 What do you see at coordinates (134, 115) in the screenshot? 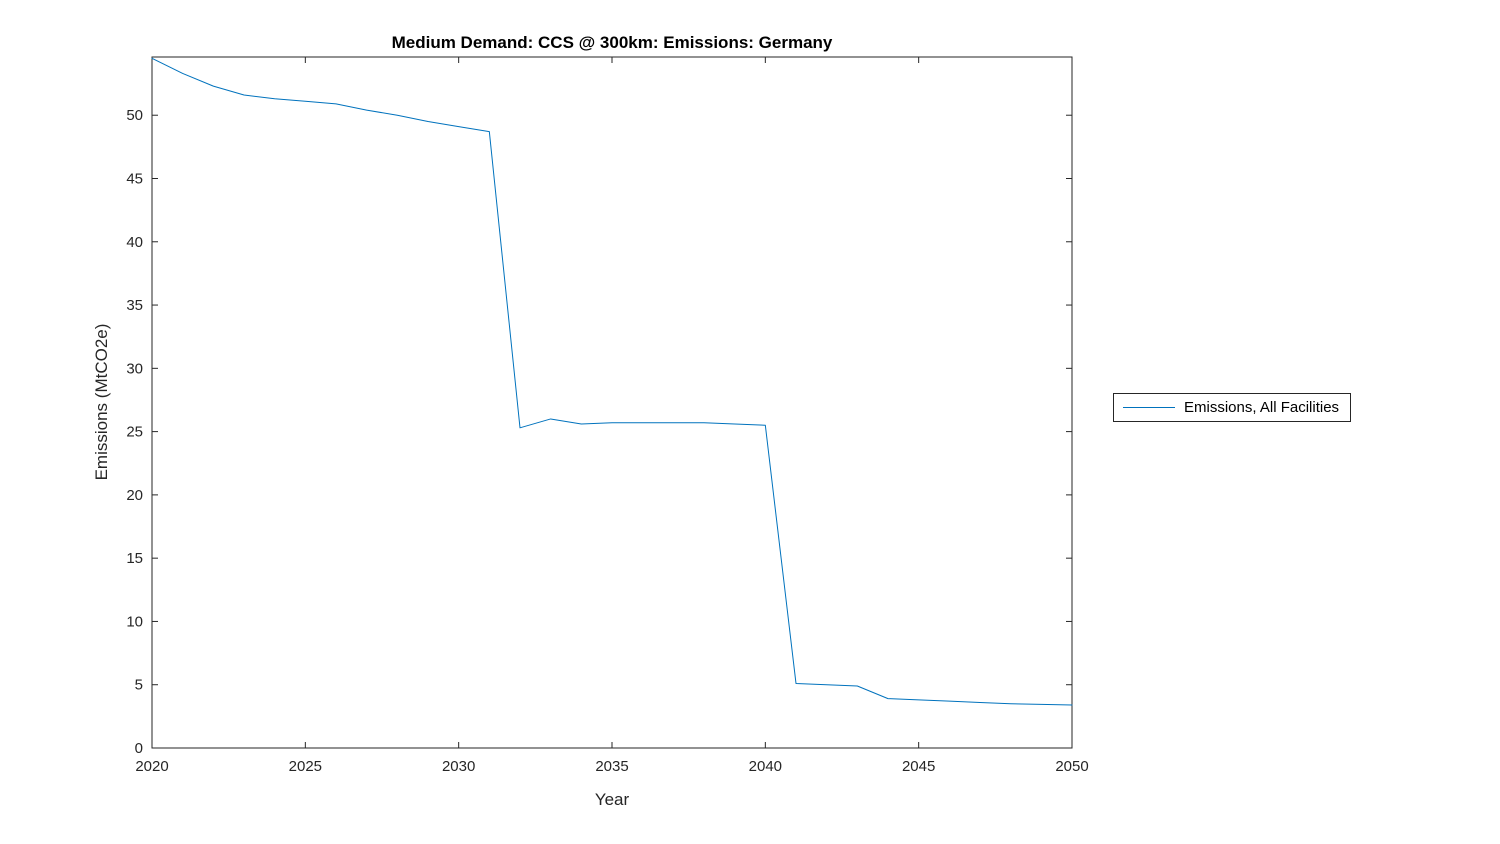
I see `svg-text: 50` at bounding box center [134, 115].